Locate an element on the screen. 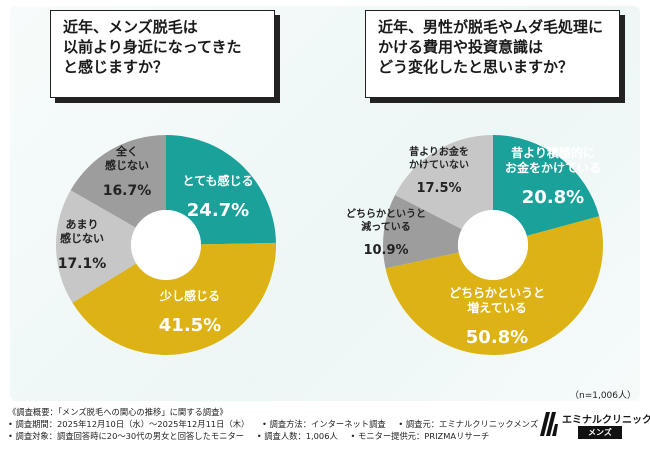 The width and height of the screenshot is (650, 450). footer-provider: • モニター提供元：PRIZMAリサーチ is located at coordinates (420, 436).